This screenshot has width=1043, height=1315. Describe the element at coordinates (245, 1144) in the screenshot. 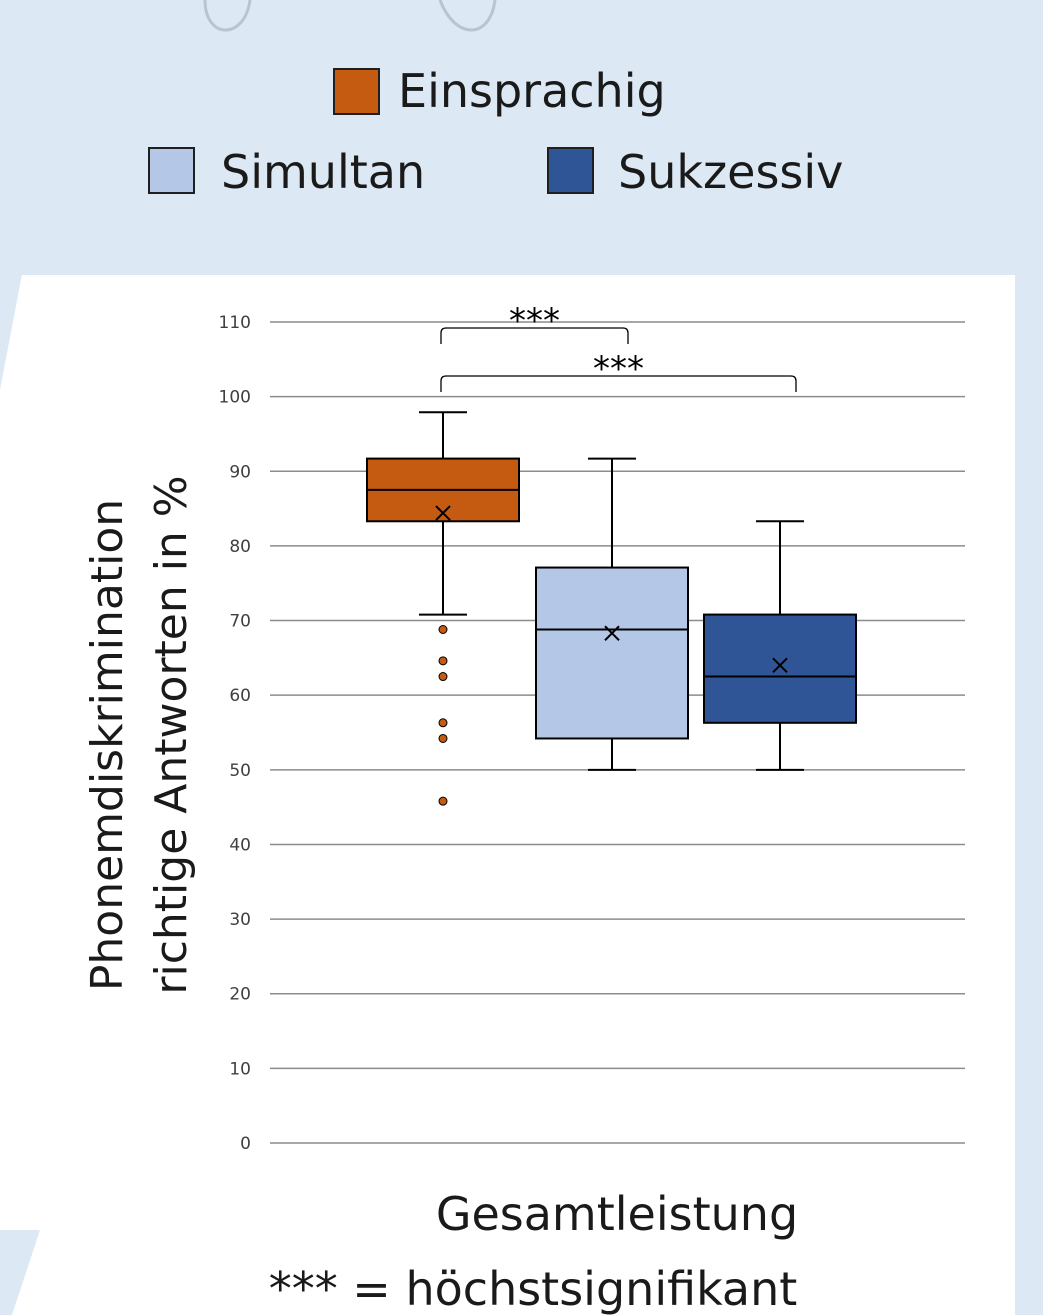

I see `y-tick-label-0: 0` at that location.